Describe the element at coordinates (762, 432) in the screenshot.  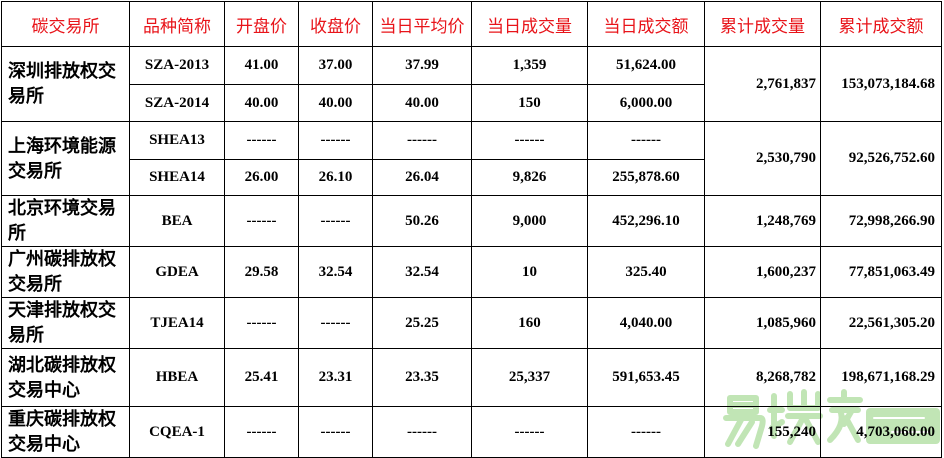
I see `cell-cum-volume: 155,240` at that location.